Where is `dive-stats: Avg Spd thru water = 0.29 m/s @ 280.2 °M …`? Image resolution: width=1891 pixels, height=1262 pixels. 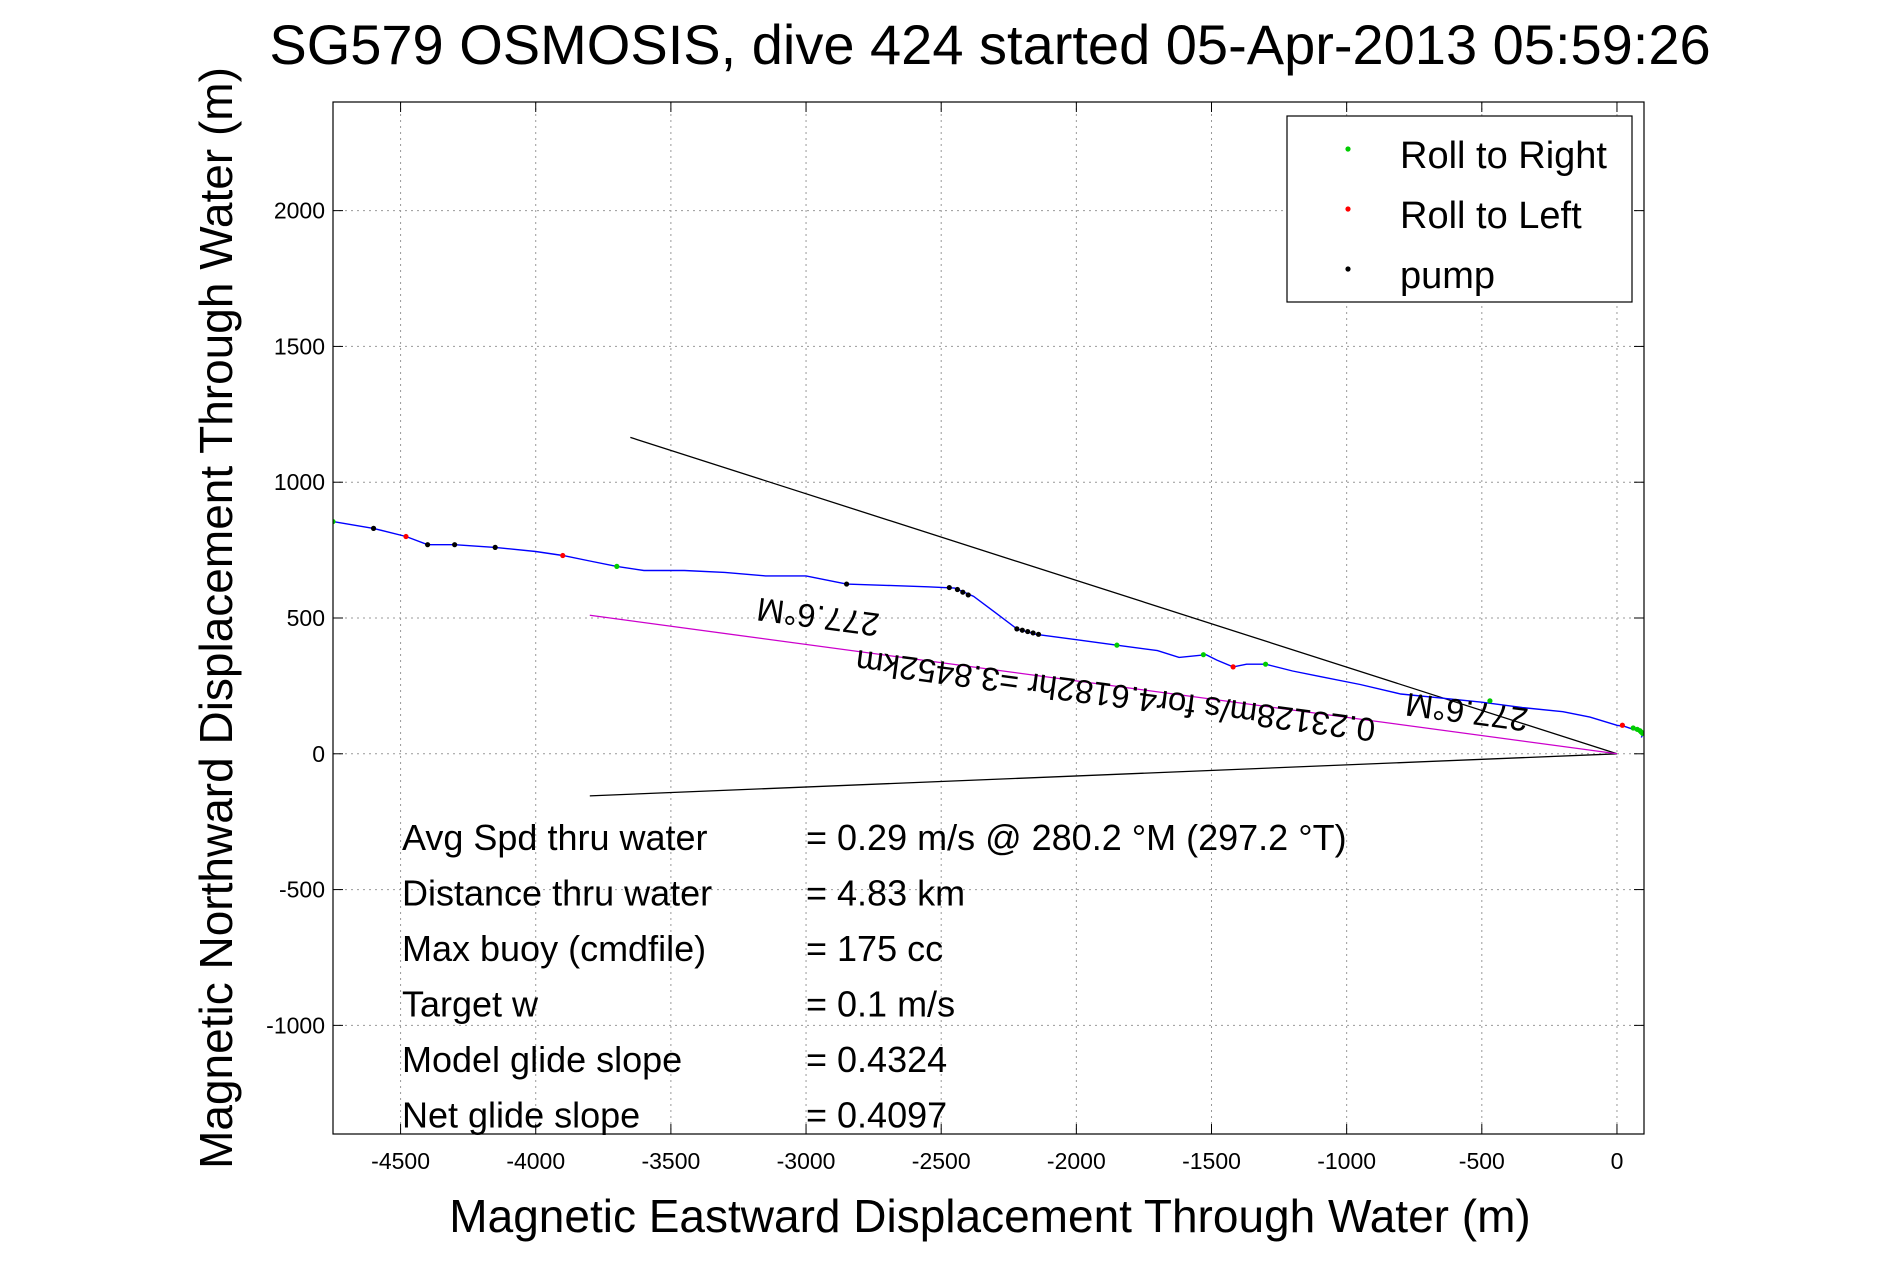
dive-stats: Avg Spd thru water = 0.29 m/s @ 280.2 °M … is located at coordinates (874, 976).